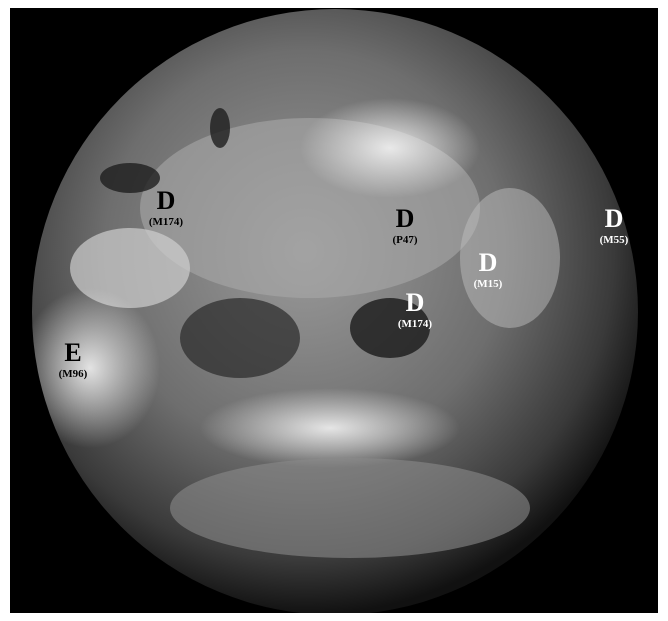 Image resolution: width=668 pixels, height=621 pixels. I want to click on marker: D (M55), so click(614, 226).